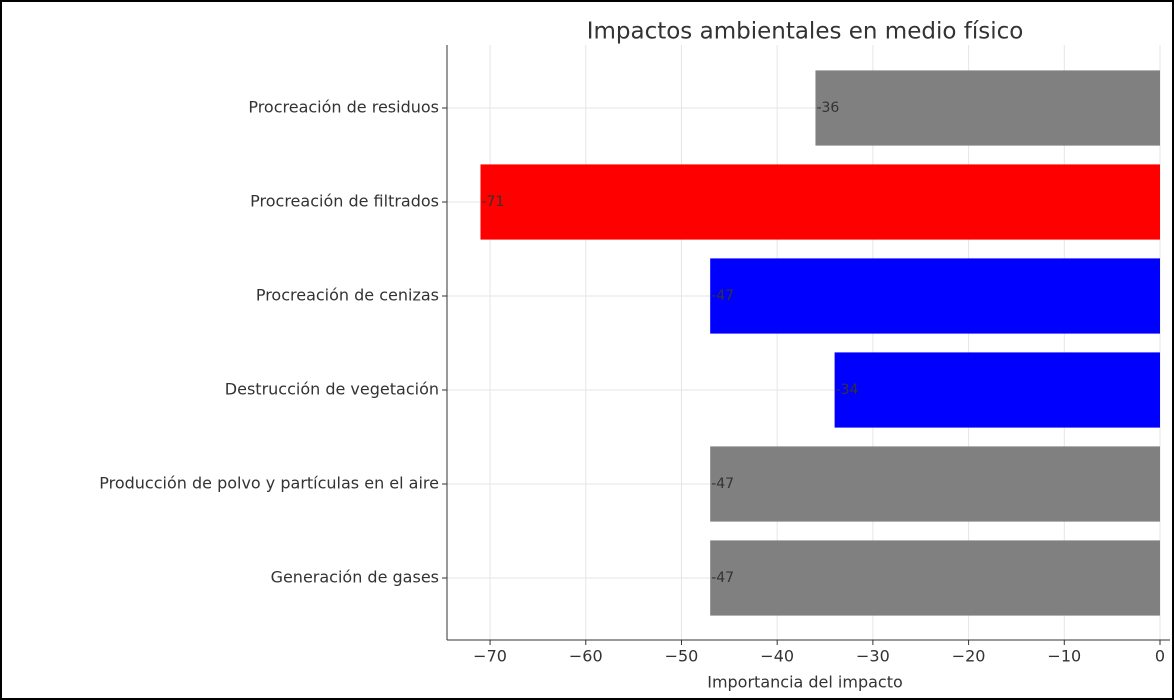  Describe the element at coordinates (490, 656) in the screenshot. I see `x-tick-label: −70` at that location.